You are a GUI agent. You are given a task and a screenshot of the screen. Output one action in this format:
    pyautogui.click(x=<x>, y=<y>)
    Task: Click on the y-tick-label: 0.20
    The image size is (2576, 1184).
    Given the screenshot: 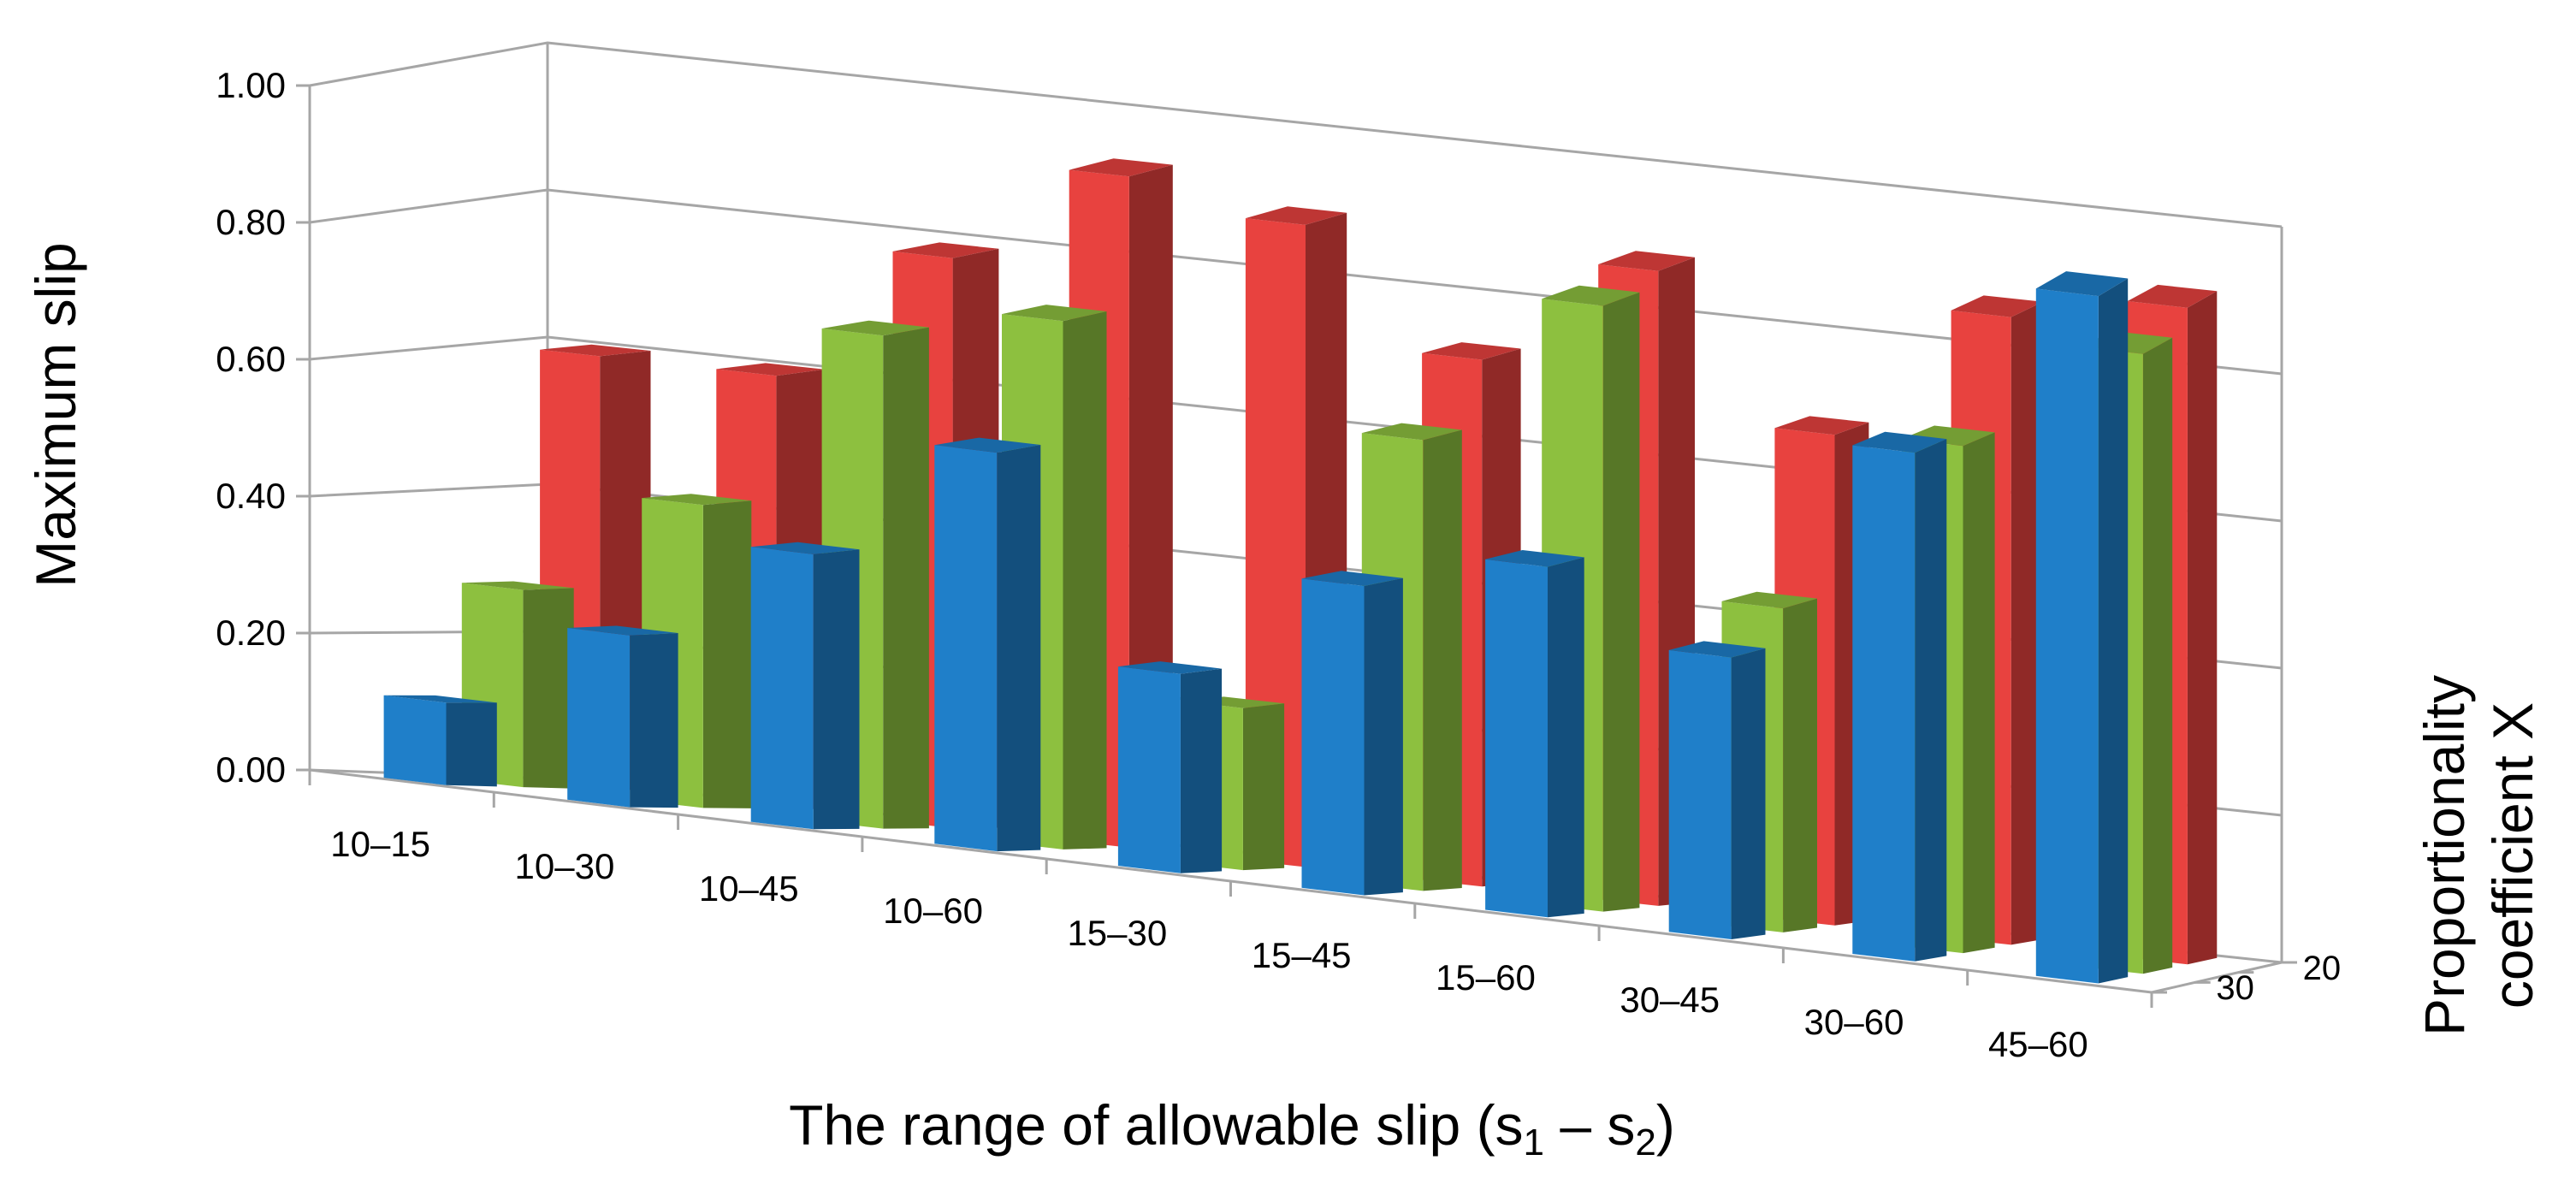 What is the action you would take?
    pyautogui.click(x=251, y=633)
    